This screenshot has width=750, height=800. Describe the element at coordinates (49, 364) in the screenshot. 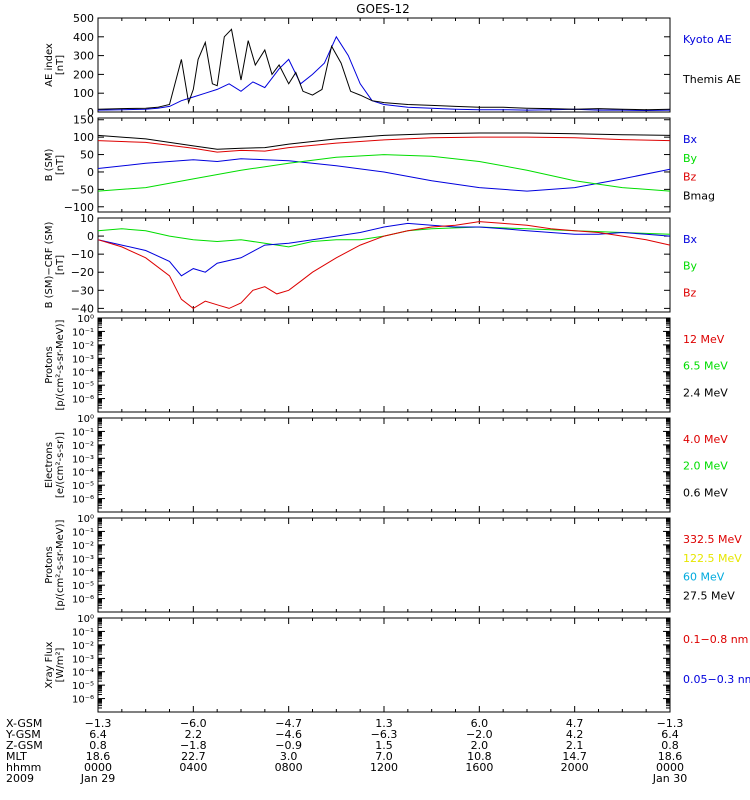

I see `y-axis-label: Protons` at that location.